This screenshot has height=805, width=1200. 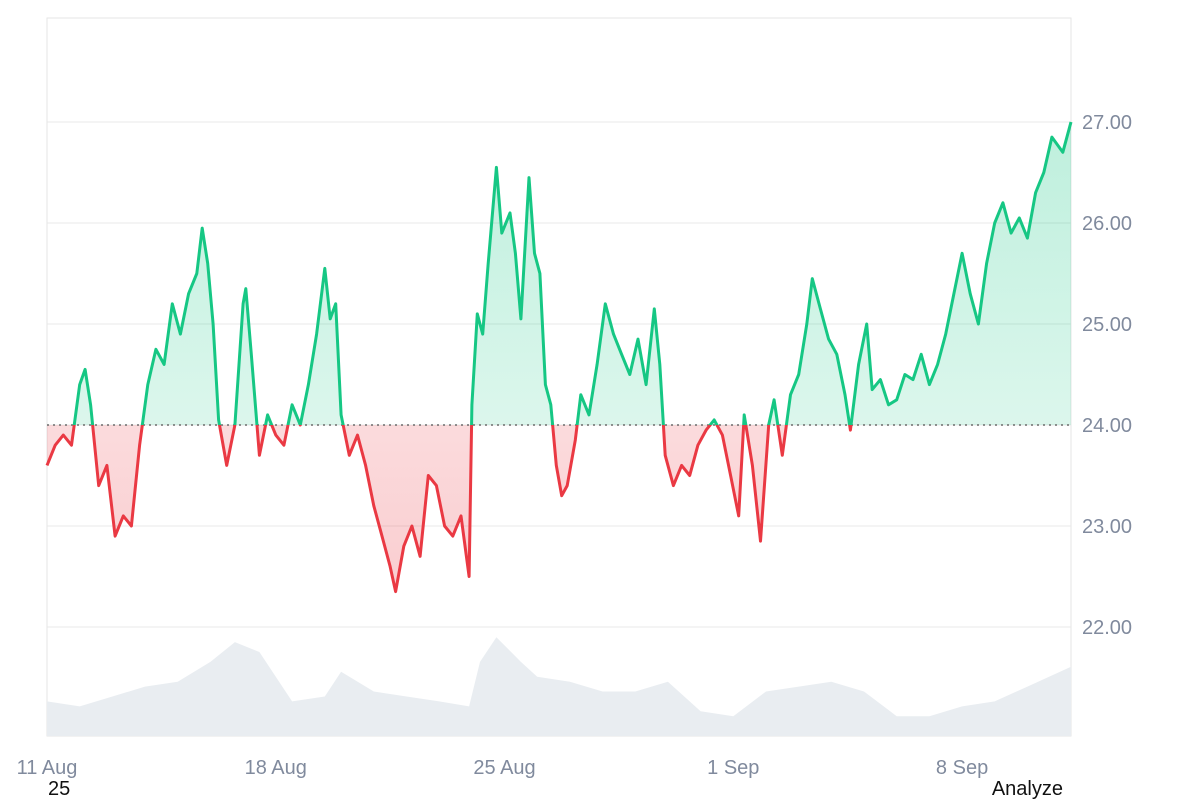 I want to click on x-tick-label: 11 Aug, so click(x=47, y=768).